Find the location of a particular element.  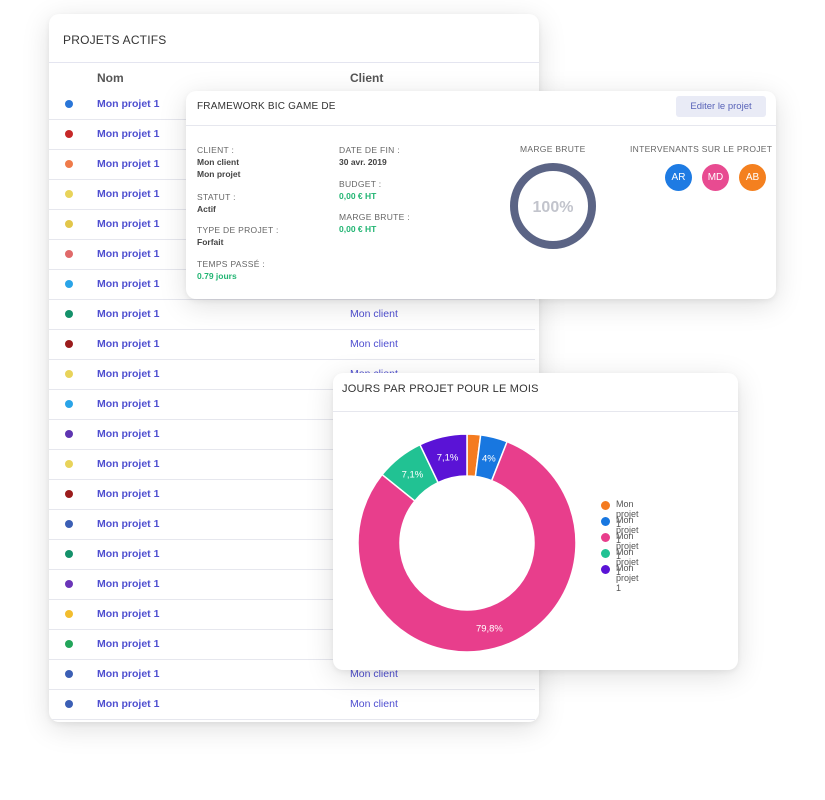

project-detail-title: FRAMEWORK BIC GAME DE is located at coordinates (266, 106).